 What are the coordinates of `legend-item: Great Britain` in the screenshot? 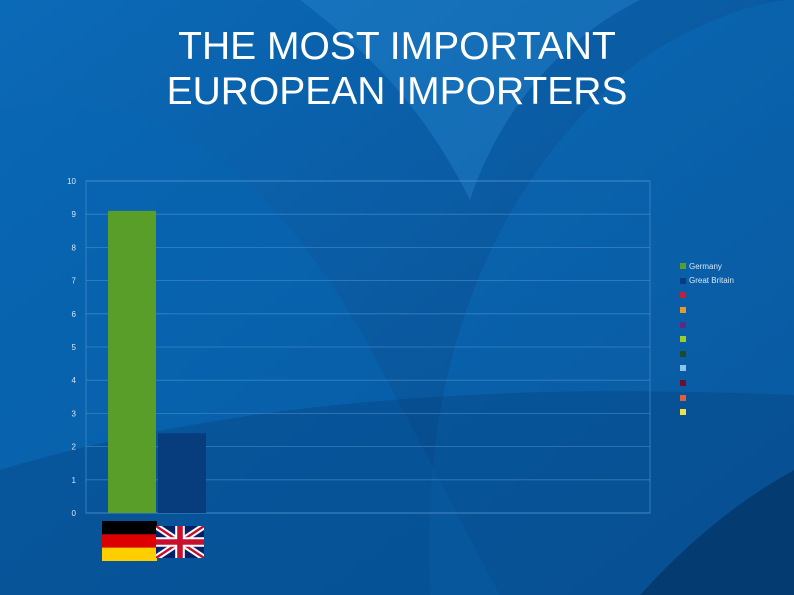 It's located at (735, 281).